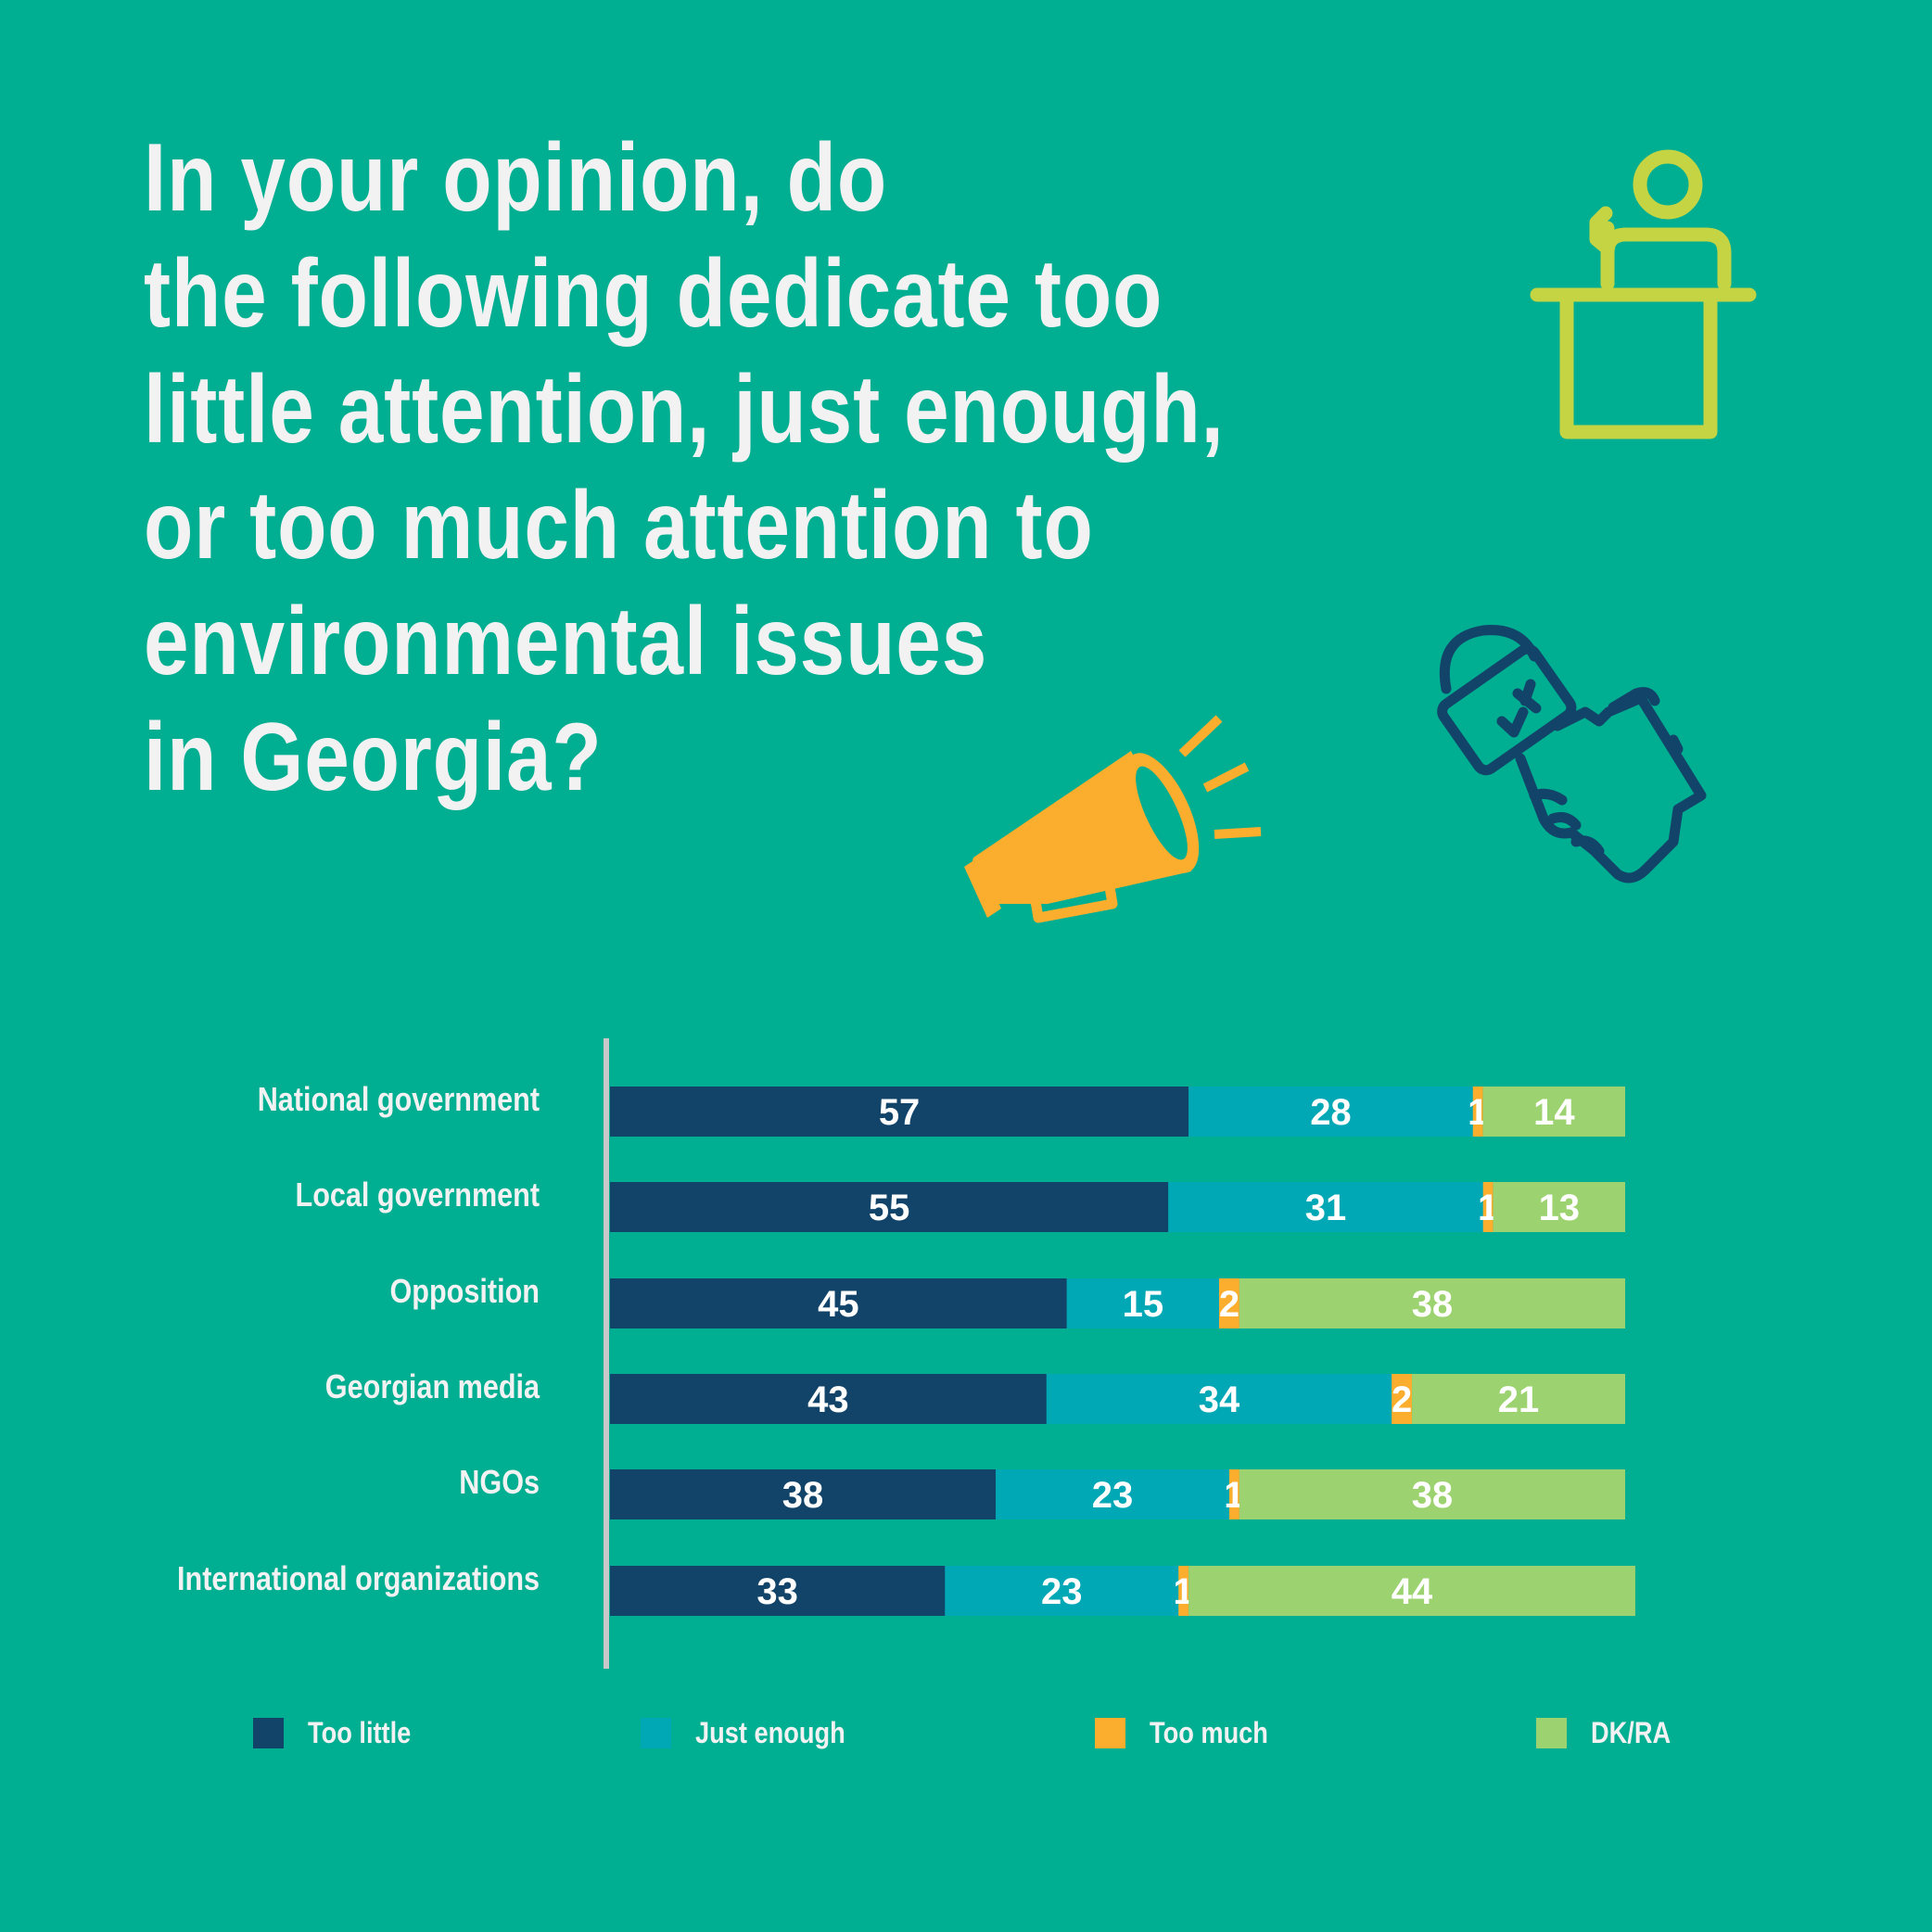  What do you see at coordinates (1643, 294) in the screenshot?
I see `podium-speaker-icon` at bounding box center [1643, 294].